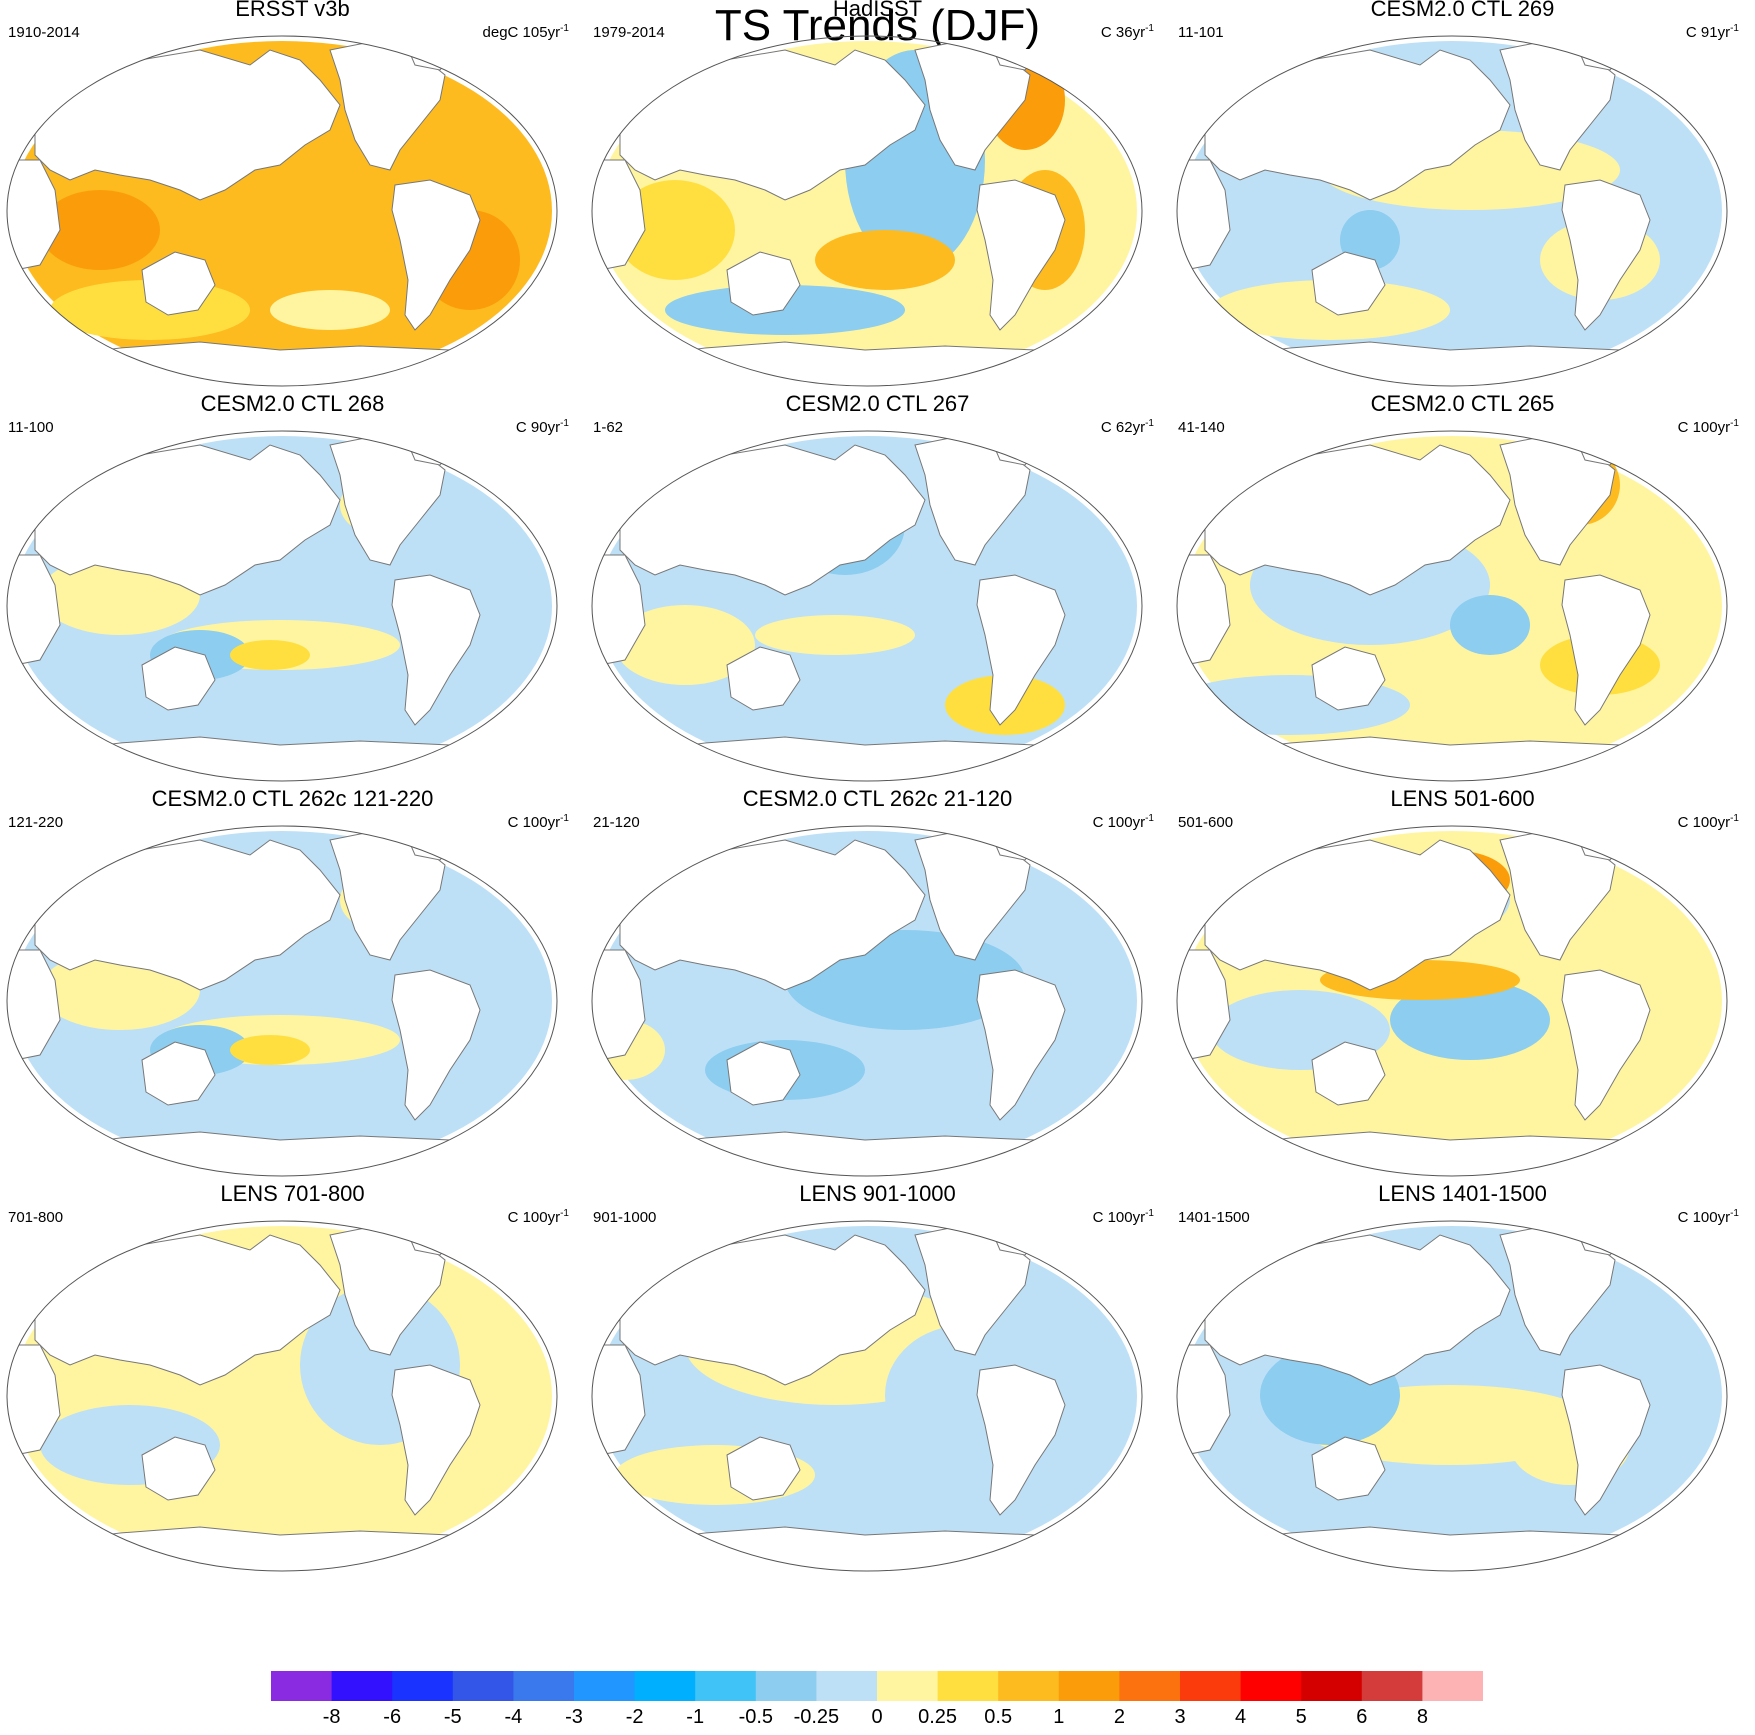  What do you see at coordinates (292, 403) in the screenshot?
I see `panel-title: CESM2.0 CTL 268` at bounding box center [292, 403].